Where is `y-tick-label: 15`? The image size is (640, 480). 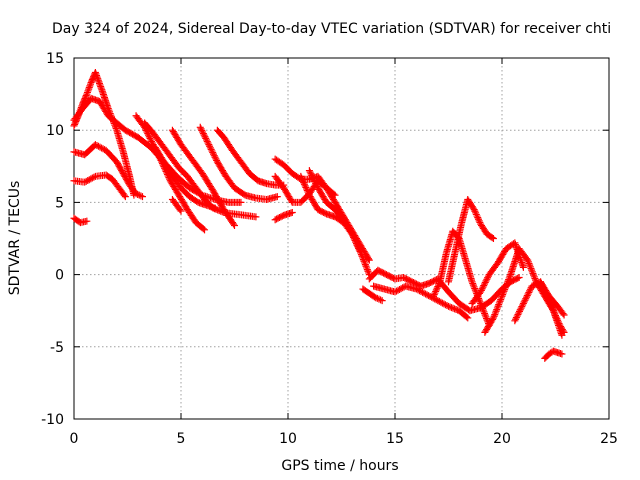
y-tick-label: 15 is located at coordinates (55, 59).